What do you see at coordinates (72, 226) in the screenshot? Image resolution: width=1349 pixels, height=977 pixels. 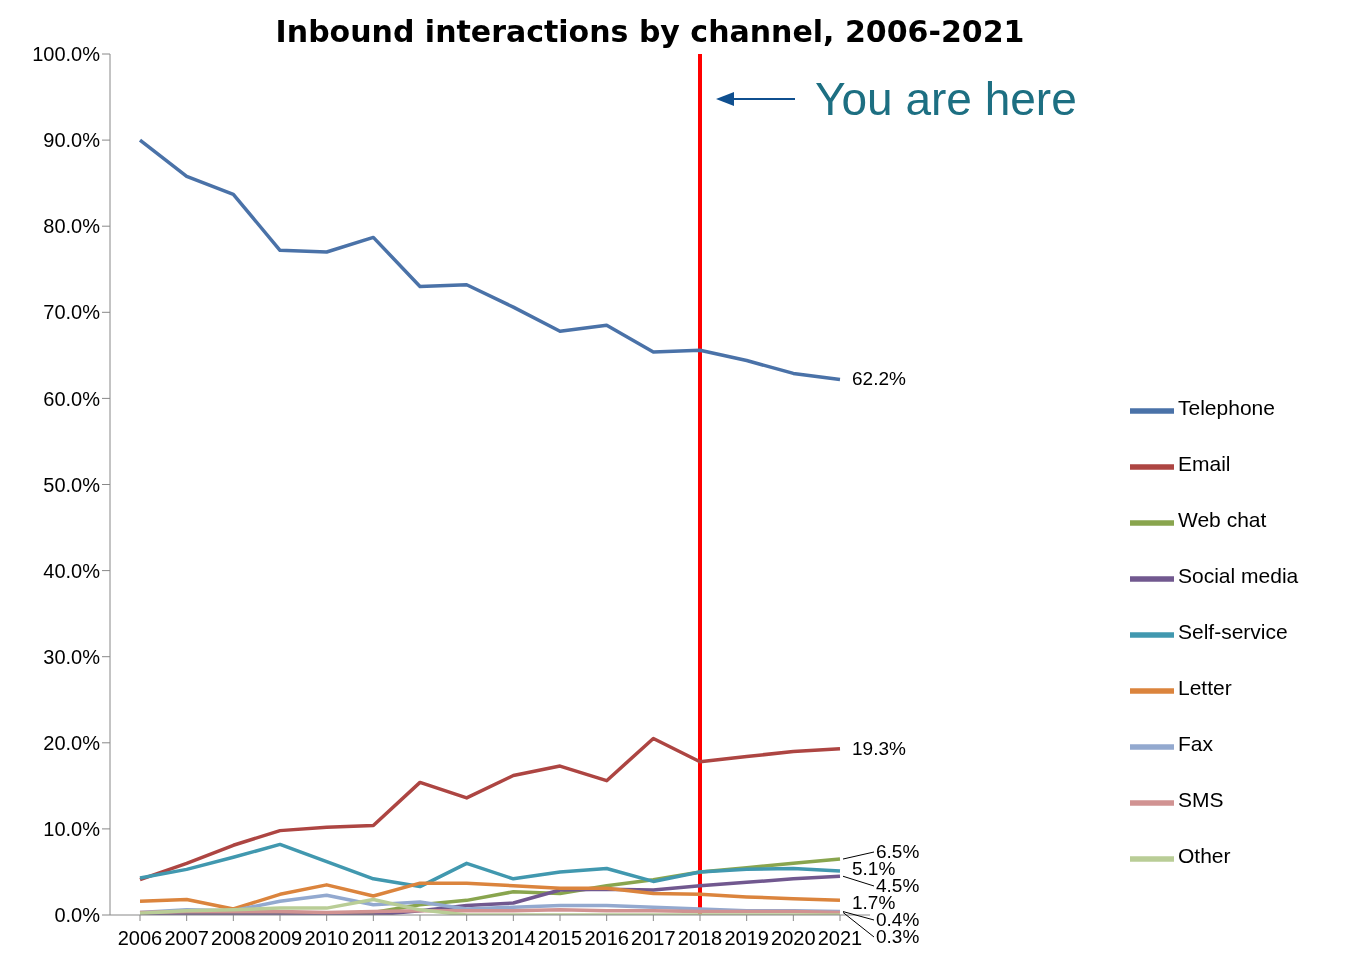 I see `y-tick-label: 80.0%` at bounding box center [72, 226].